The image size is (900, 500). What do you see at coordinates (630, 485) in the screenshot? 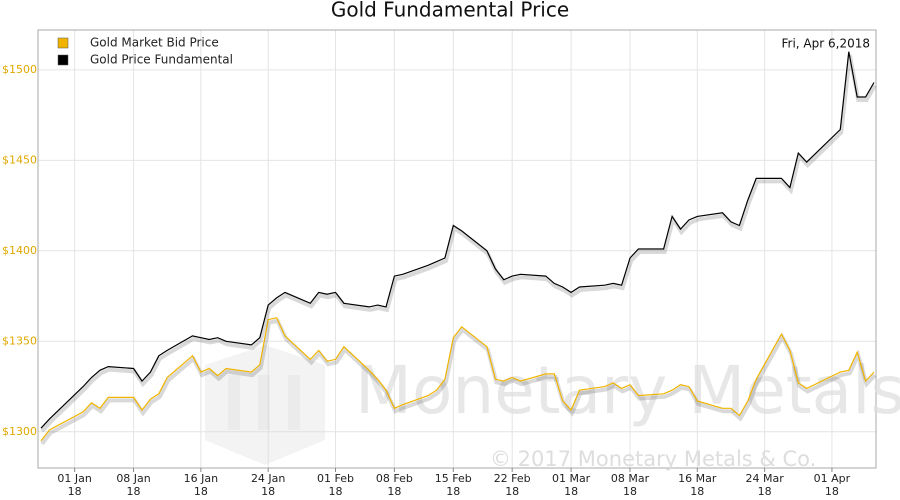
I see `x-tick-label: 08 Mar 18` at bounding box center [630, 485].